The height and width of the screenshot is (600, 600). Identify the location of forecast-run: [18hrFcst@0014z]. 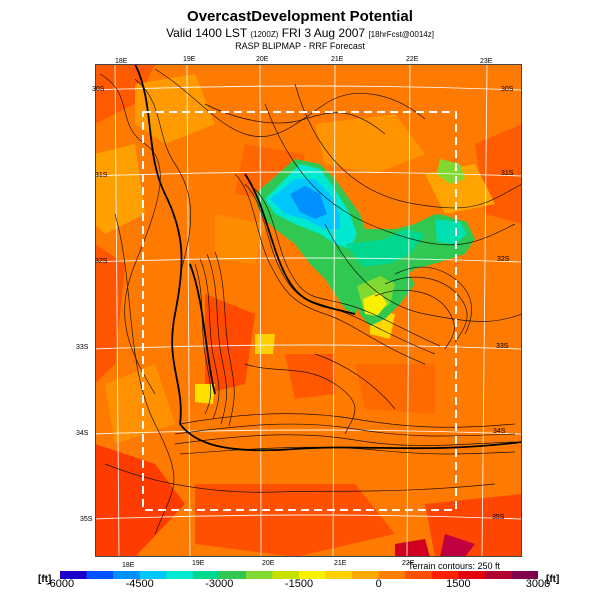
(401, 34).